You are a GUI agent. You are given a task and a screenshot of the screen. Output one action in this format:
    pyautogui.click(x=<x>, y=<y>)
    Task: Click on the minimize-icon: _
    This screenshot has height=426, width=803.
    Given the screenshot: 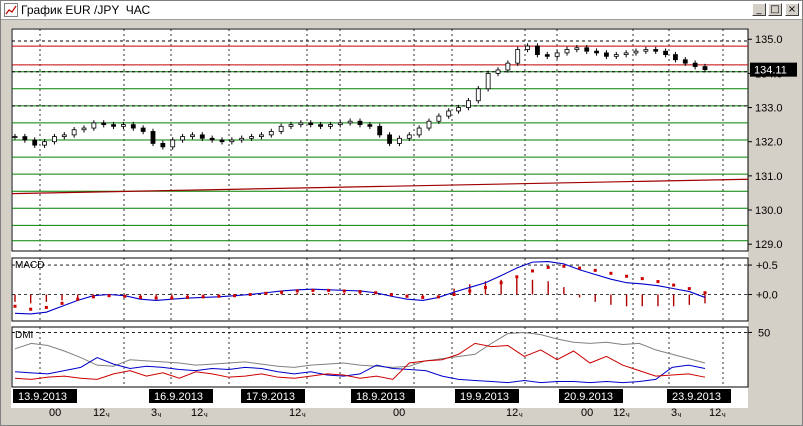 What is the action you would take?
    pyautogui.click(x=759, y=9)
    